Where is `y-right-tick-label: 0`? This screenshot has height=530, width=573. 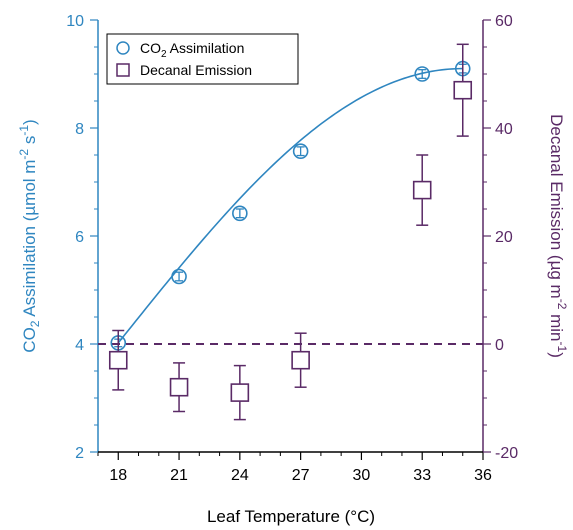
y-right-tick-label: 0 is located at coordinates (499, 345).